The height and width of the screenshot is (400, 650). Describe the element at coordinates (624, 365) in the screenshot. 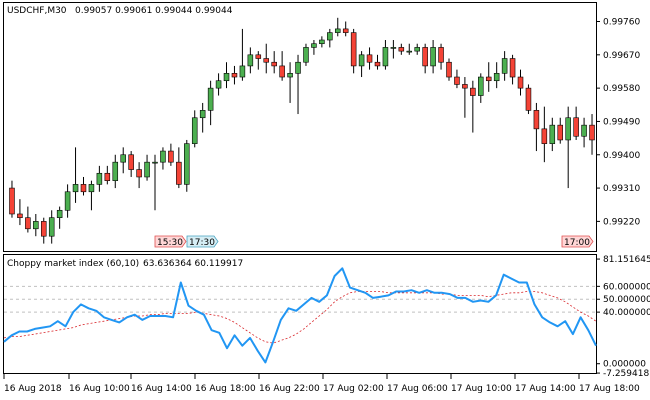

I see `indicator-tick-label: 0.000000` at that location.